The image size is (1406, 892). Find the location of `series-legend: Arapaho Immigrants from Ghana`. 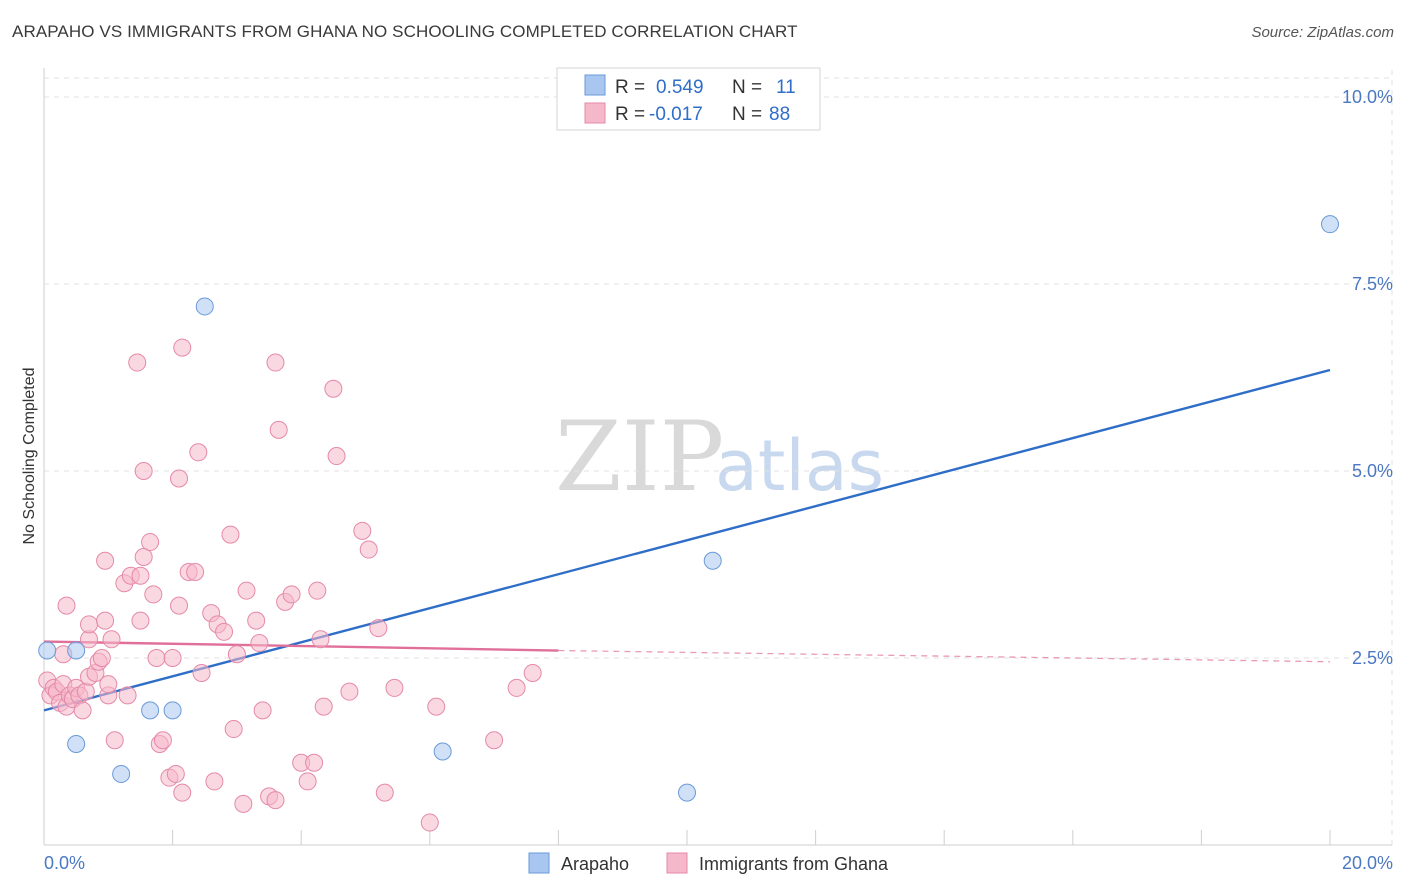

series-legend: Arapaho Immigrants from Ghana is located at coordinates (708, 863).